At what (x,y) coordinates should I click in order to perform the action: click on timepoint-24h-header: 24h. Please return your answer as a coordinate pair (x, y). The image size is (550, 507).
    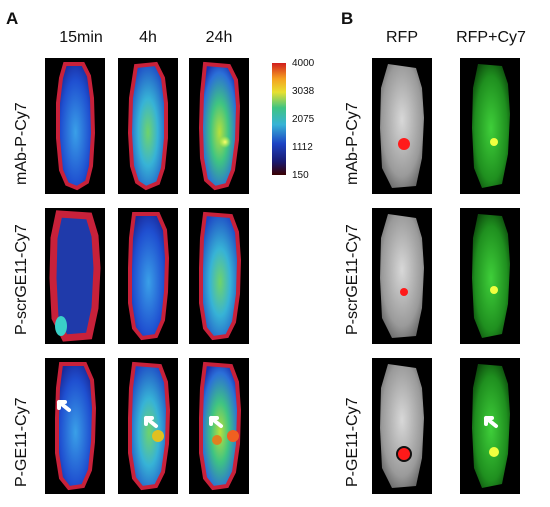
    Looking at the image, I should click on (219, 37).